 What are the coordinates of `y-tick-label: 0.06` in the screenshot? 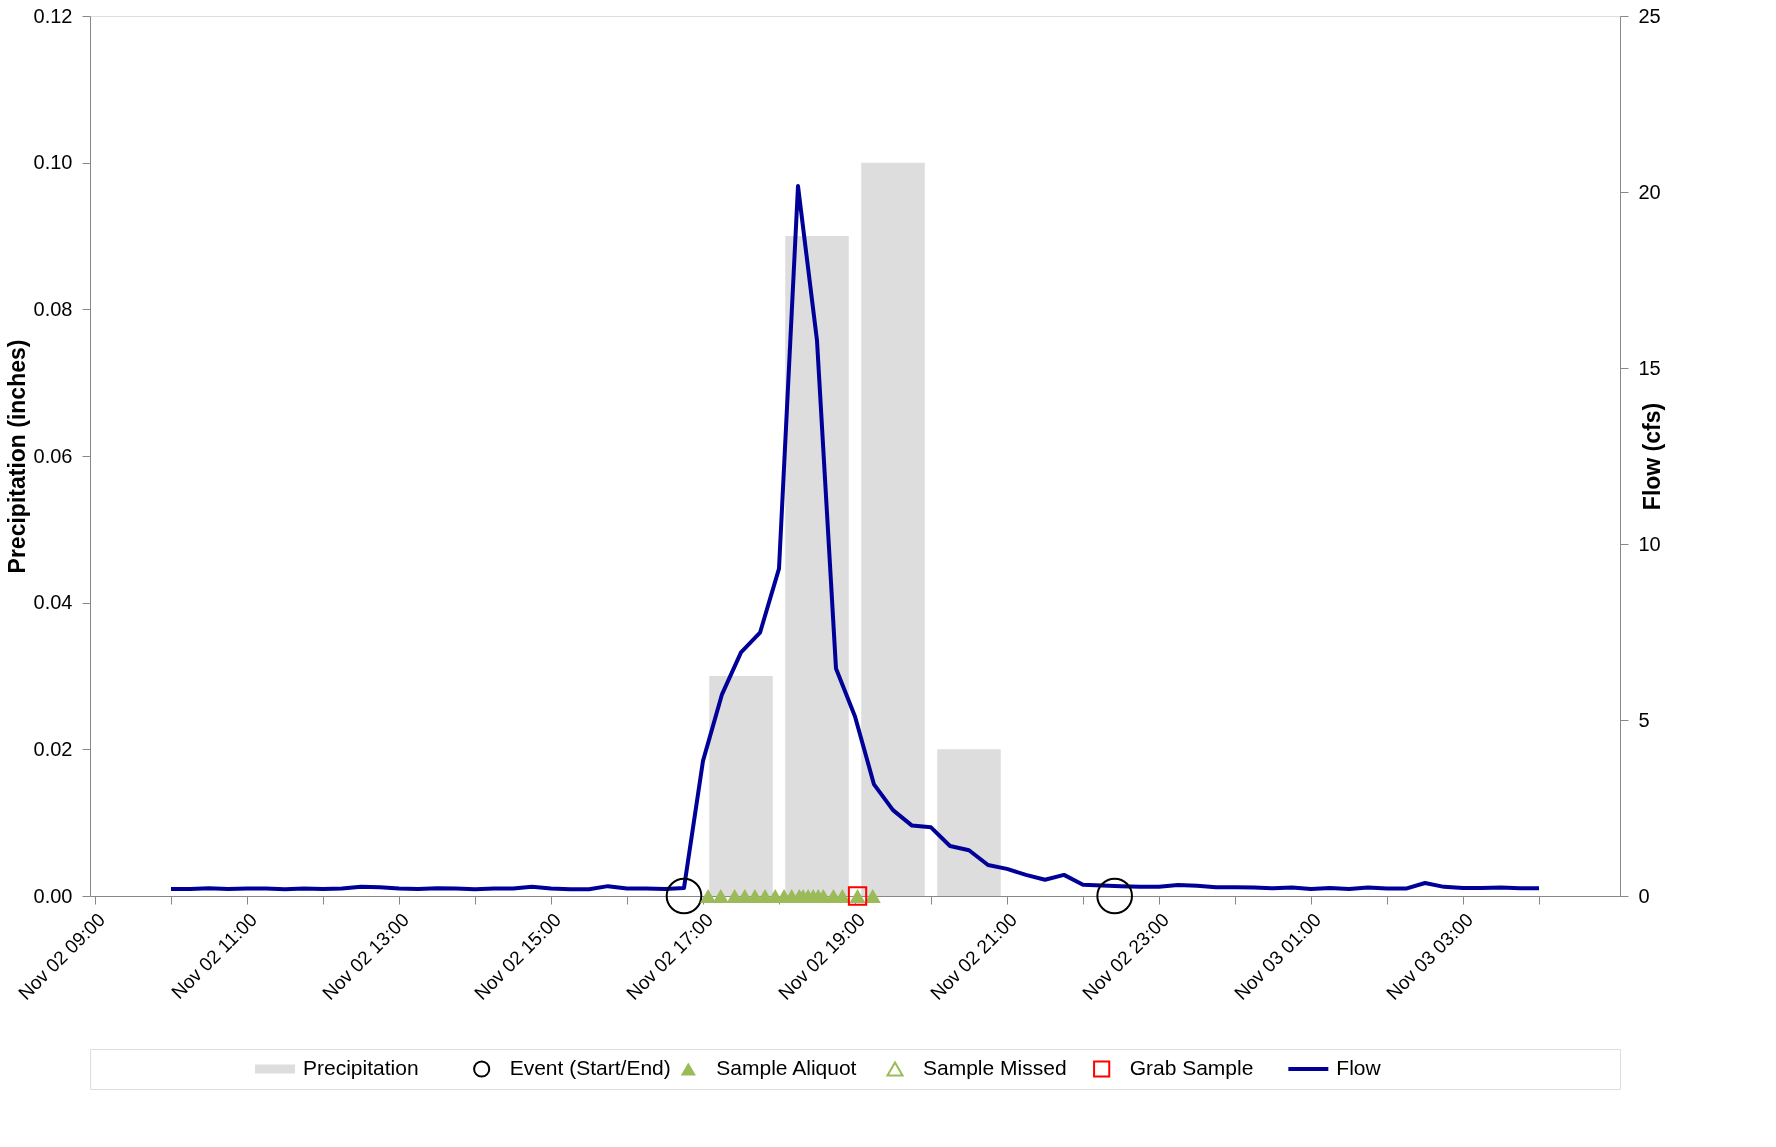 It's located at (53, 455).